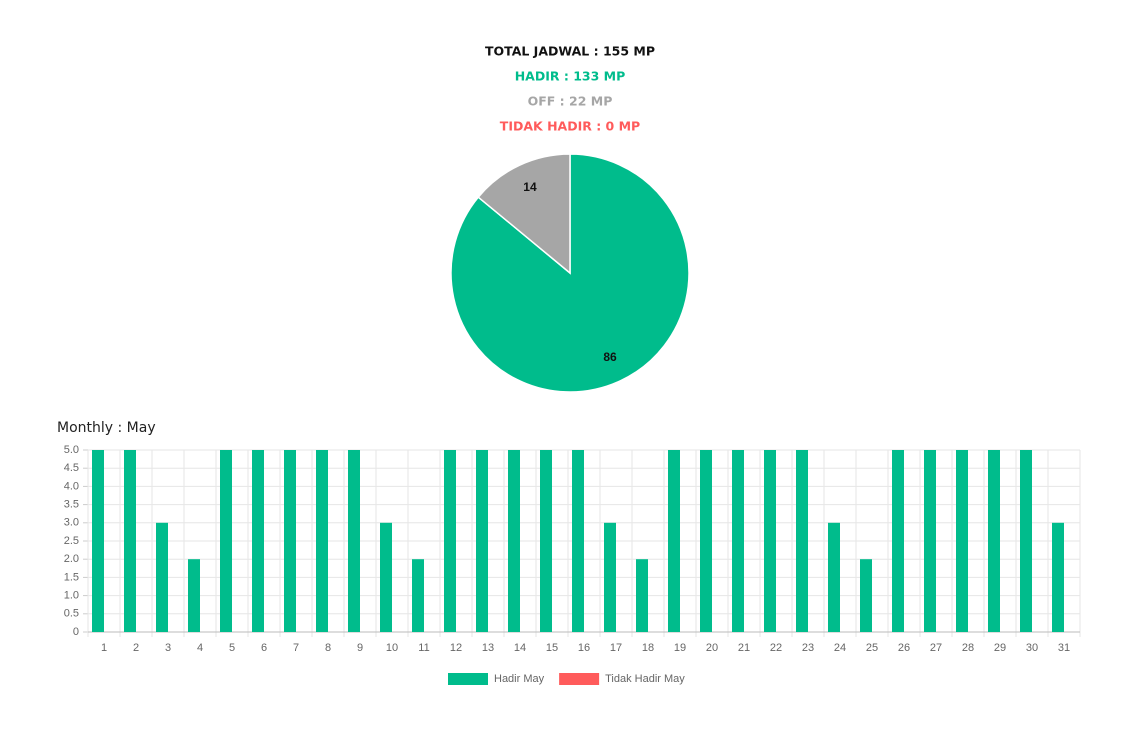 This screenshot has width=1140, height=739. Describe the element at coordinates (456, 648) in the screenshot. I see `x-tick-label: 12` at that location.